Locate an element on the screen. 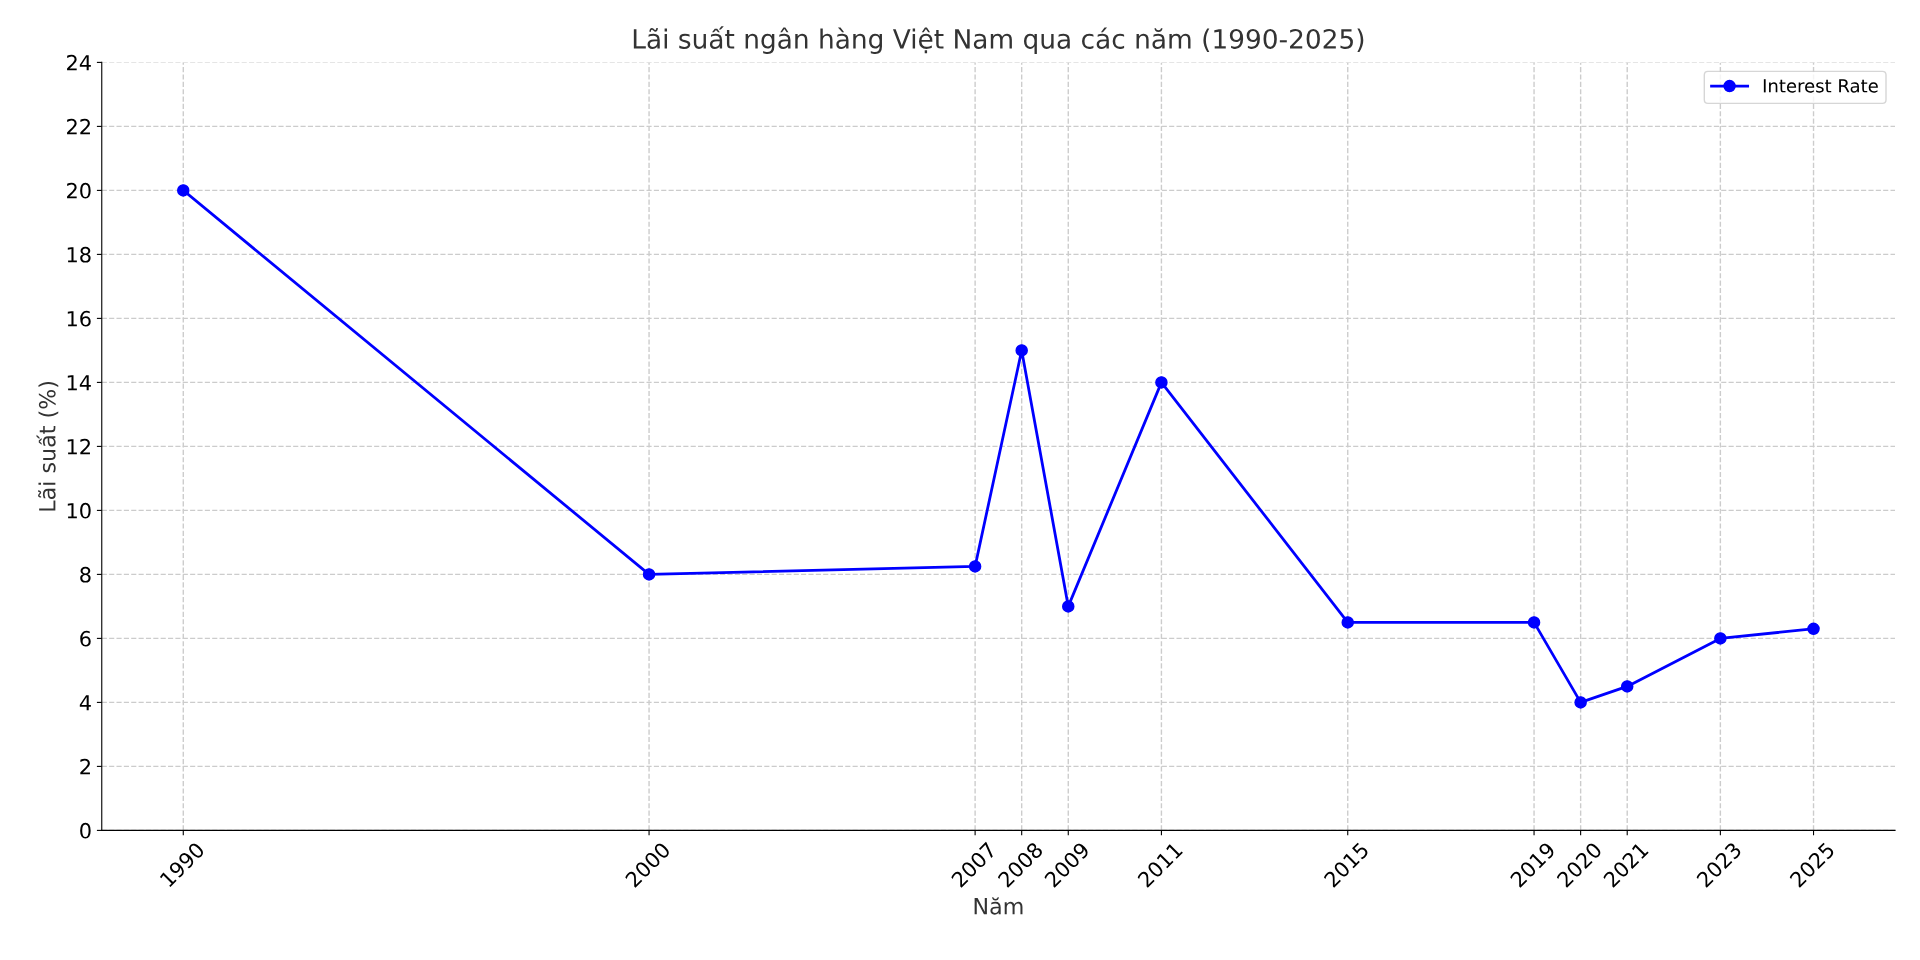 The height and width of the screenshot is (960, 1920). y-tick-label: 22 is located at coordinates (78, 126).